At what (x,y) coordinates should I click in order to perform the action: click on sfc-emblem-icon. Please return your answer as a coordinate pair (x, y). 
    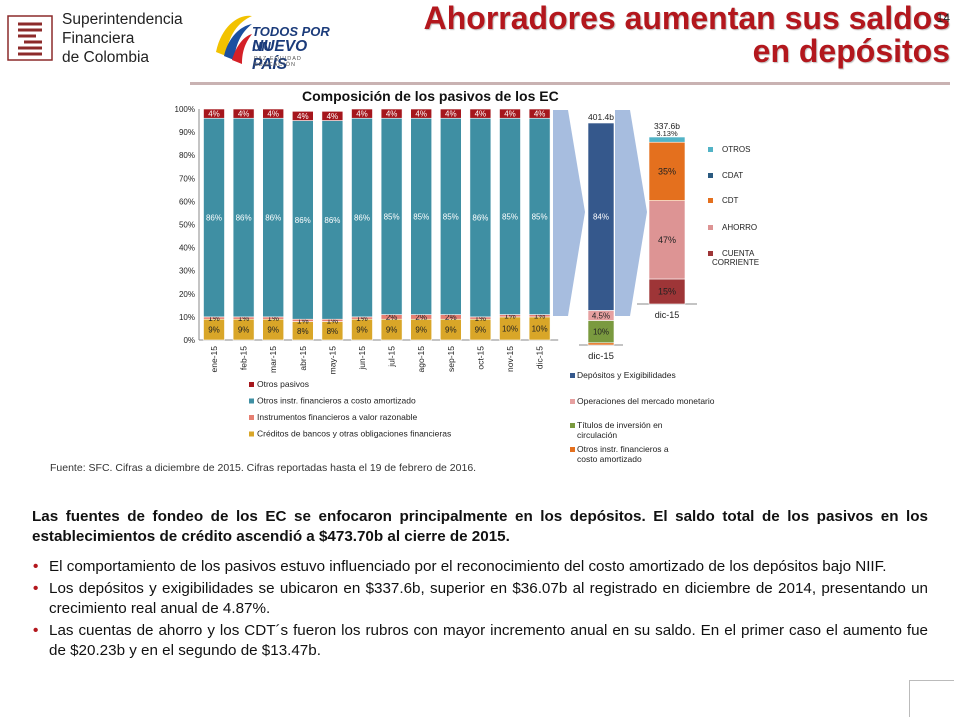
    Looking at the image, I should click on (30, 38).